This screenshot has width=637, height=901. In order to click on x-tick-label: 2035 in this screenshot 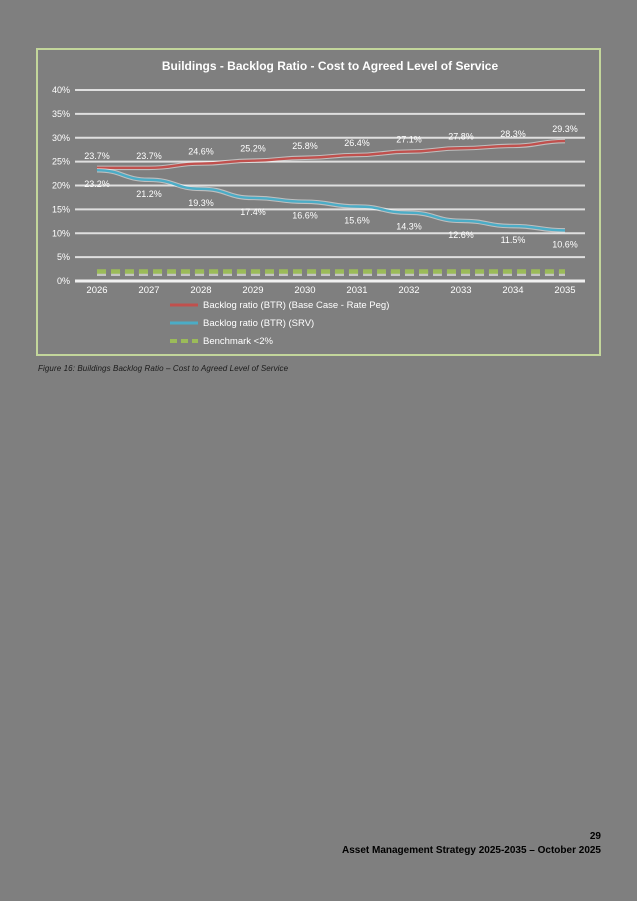, I will do `click(564, 290)`.